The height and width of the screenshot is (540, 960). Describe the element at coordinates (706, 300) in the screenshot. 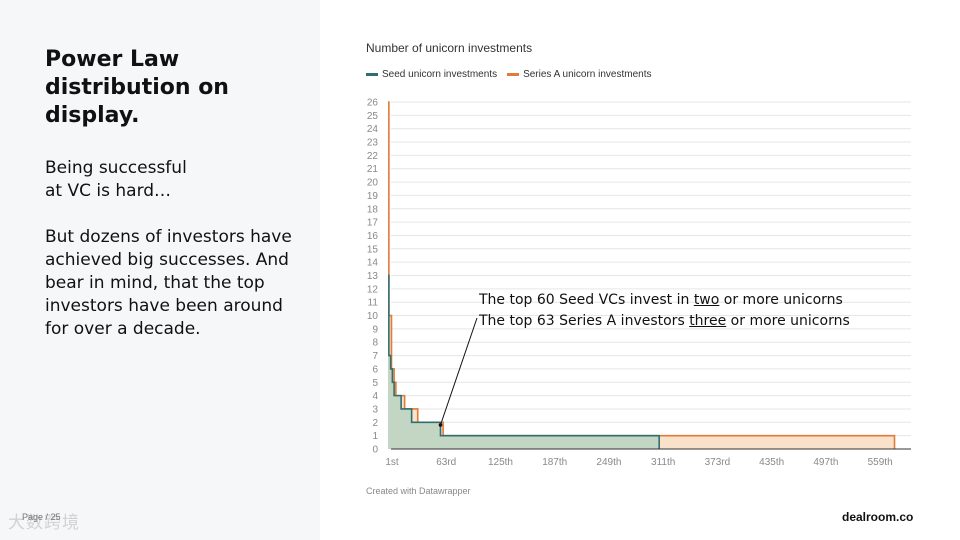

I see `annotation-1-emph: two` at that location.